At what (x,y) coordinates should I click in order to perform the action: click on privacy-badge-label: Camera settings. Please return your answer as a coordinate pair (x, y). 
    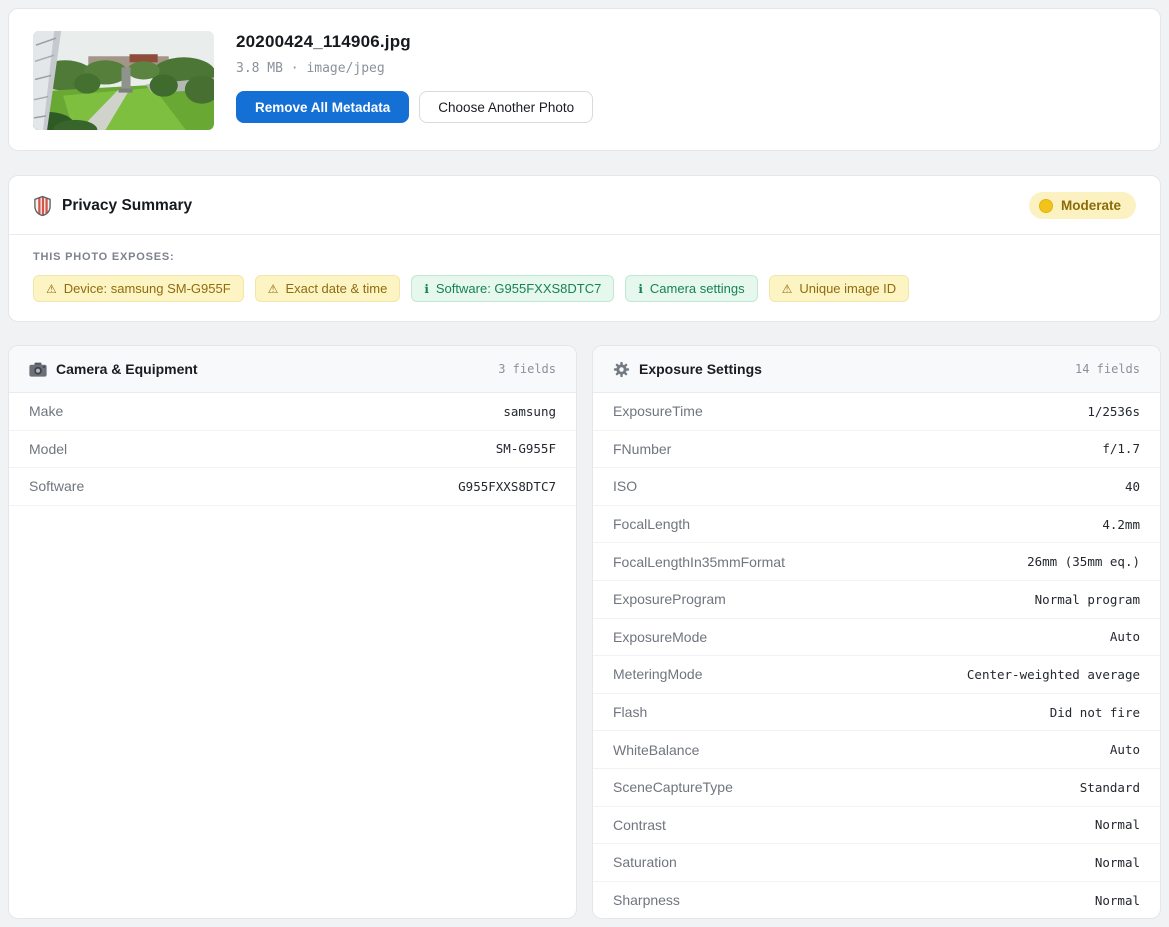
    Looking at the image, I should click on (697, 288).